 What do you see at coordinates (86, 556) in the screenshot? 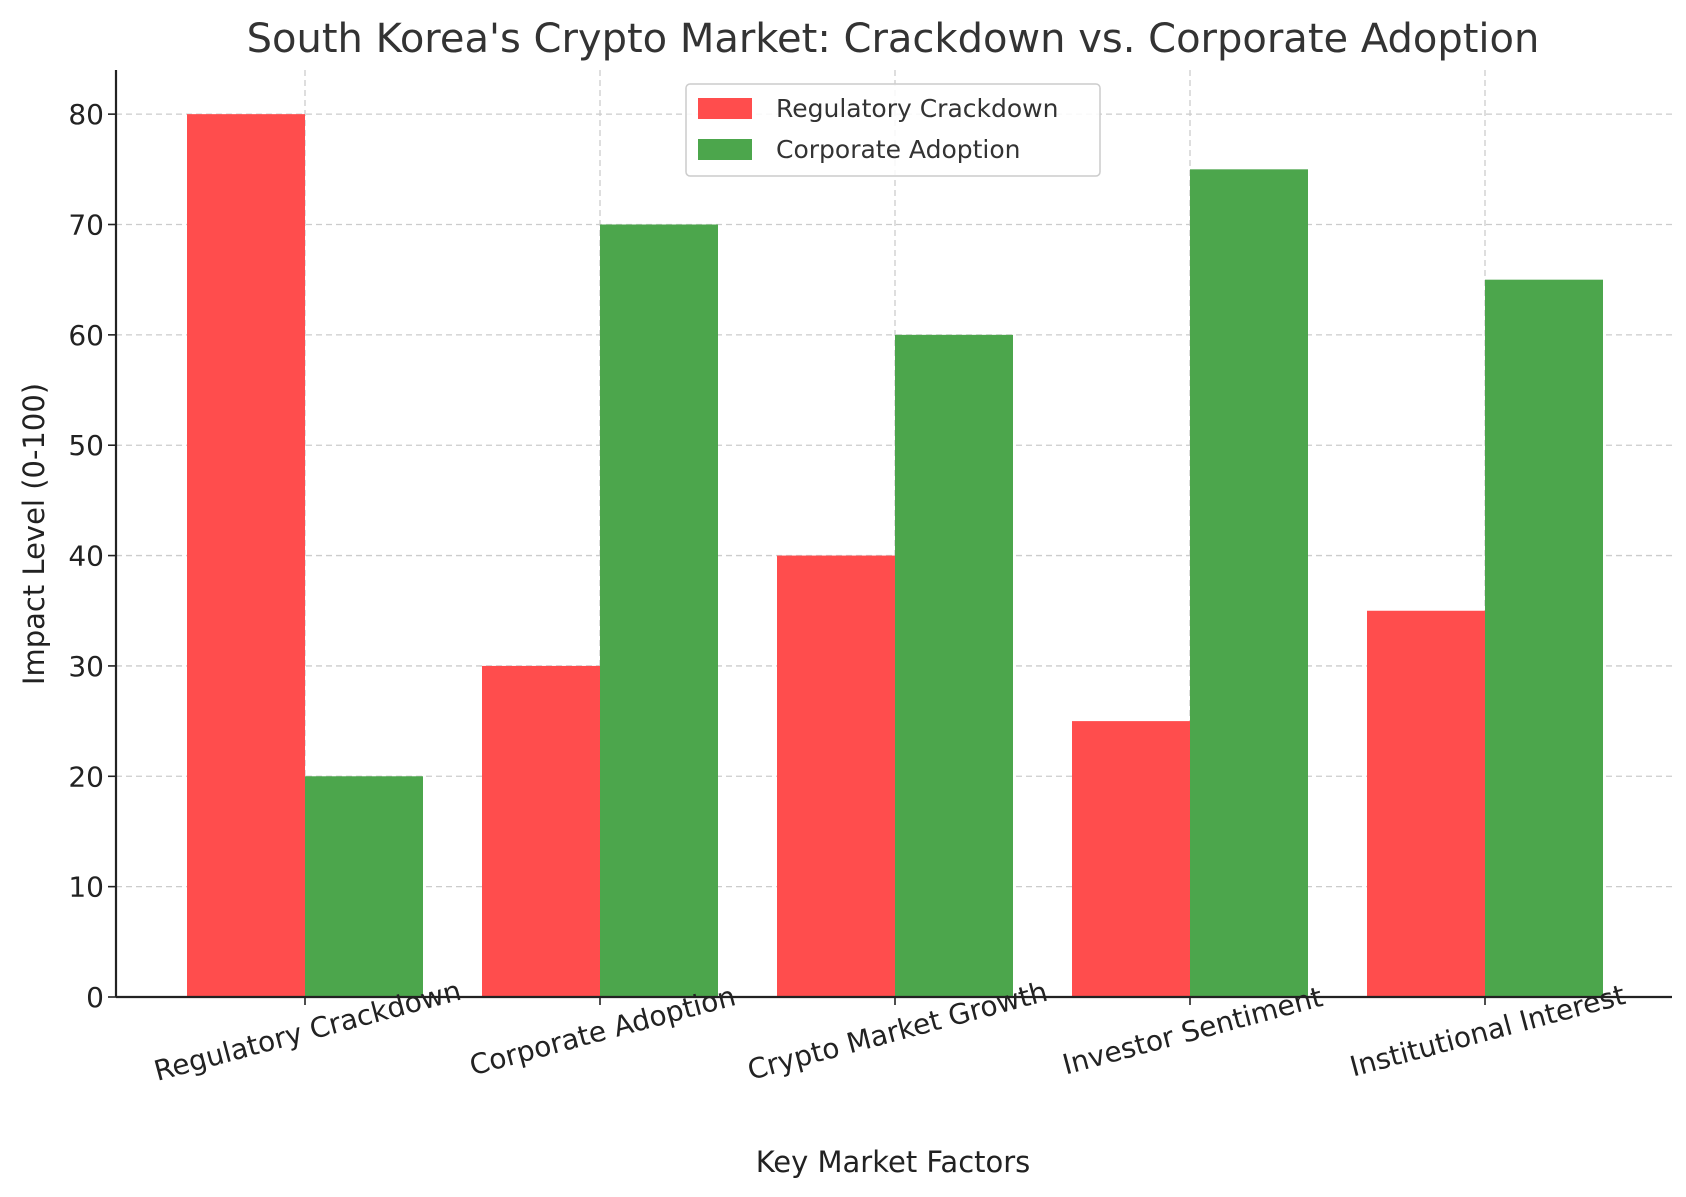
I see `y-tick-label-40: 40` at bounding box center [86, 556].